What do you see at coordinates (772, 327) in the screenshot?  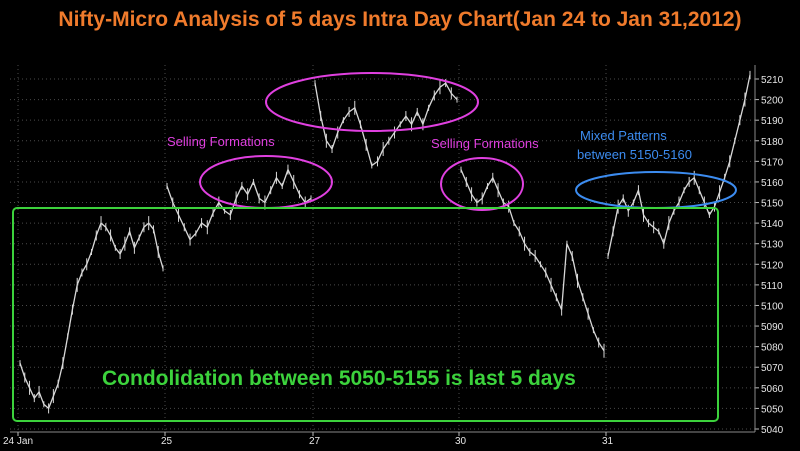 I see `y-tick-label: 5090` at bounding box center [772, 327].